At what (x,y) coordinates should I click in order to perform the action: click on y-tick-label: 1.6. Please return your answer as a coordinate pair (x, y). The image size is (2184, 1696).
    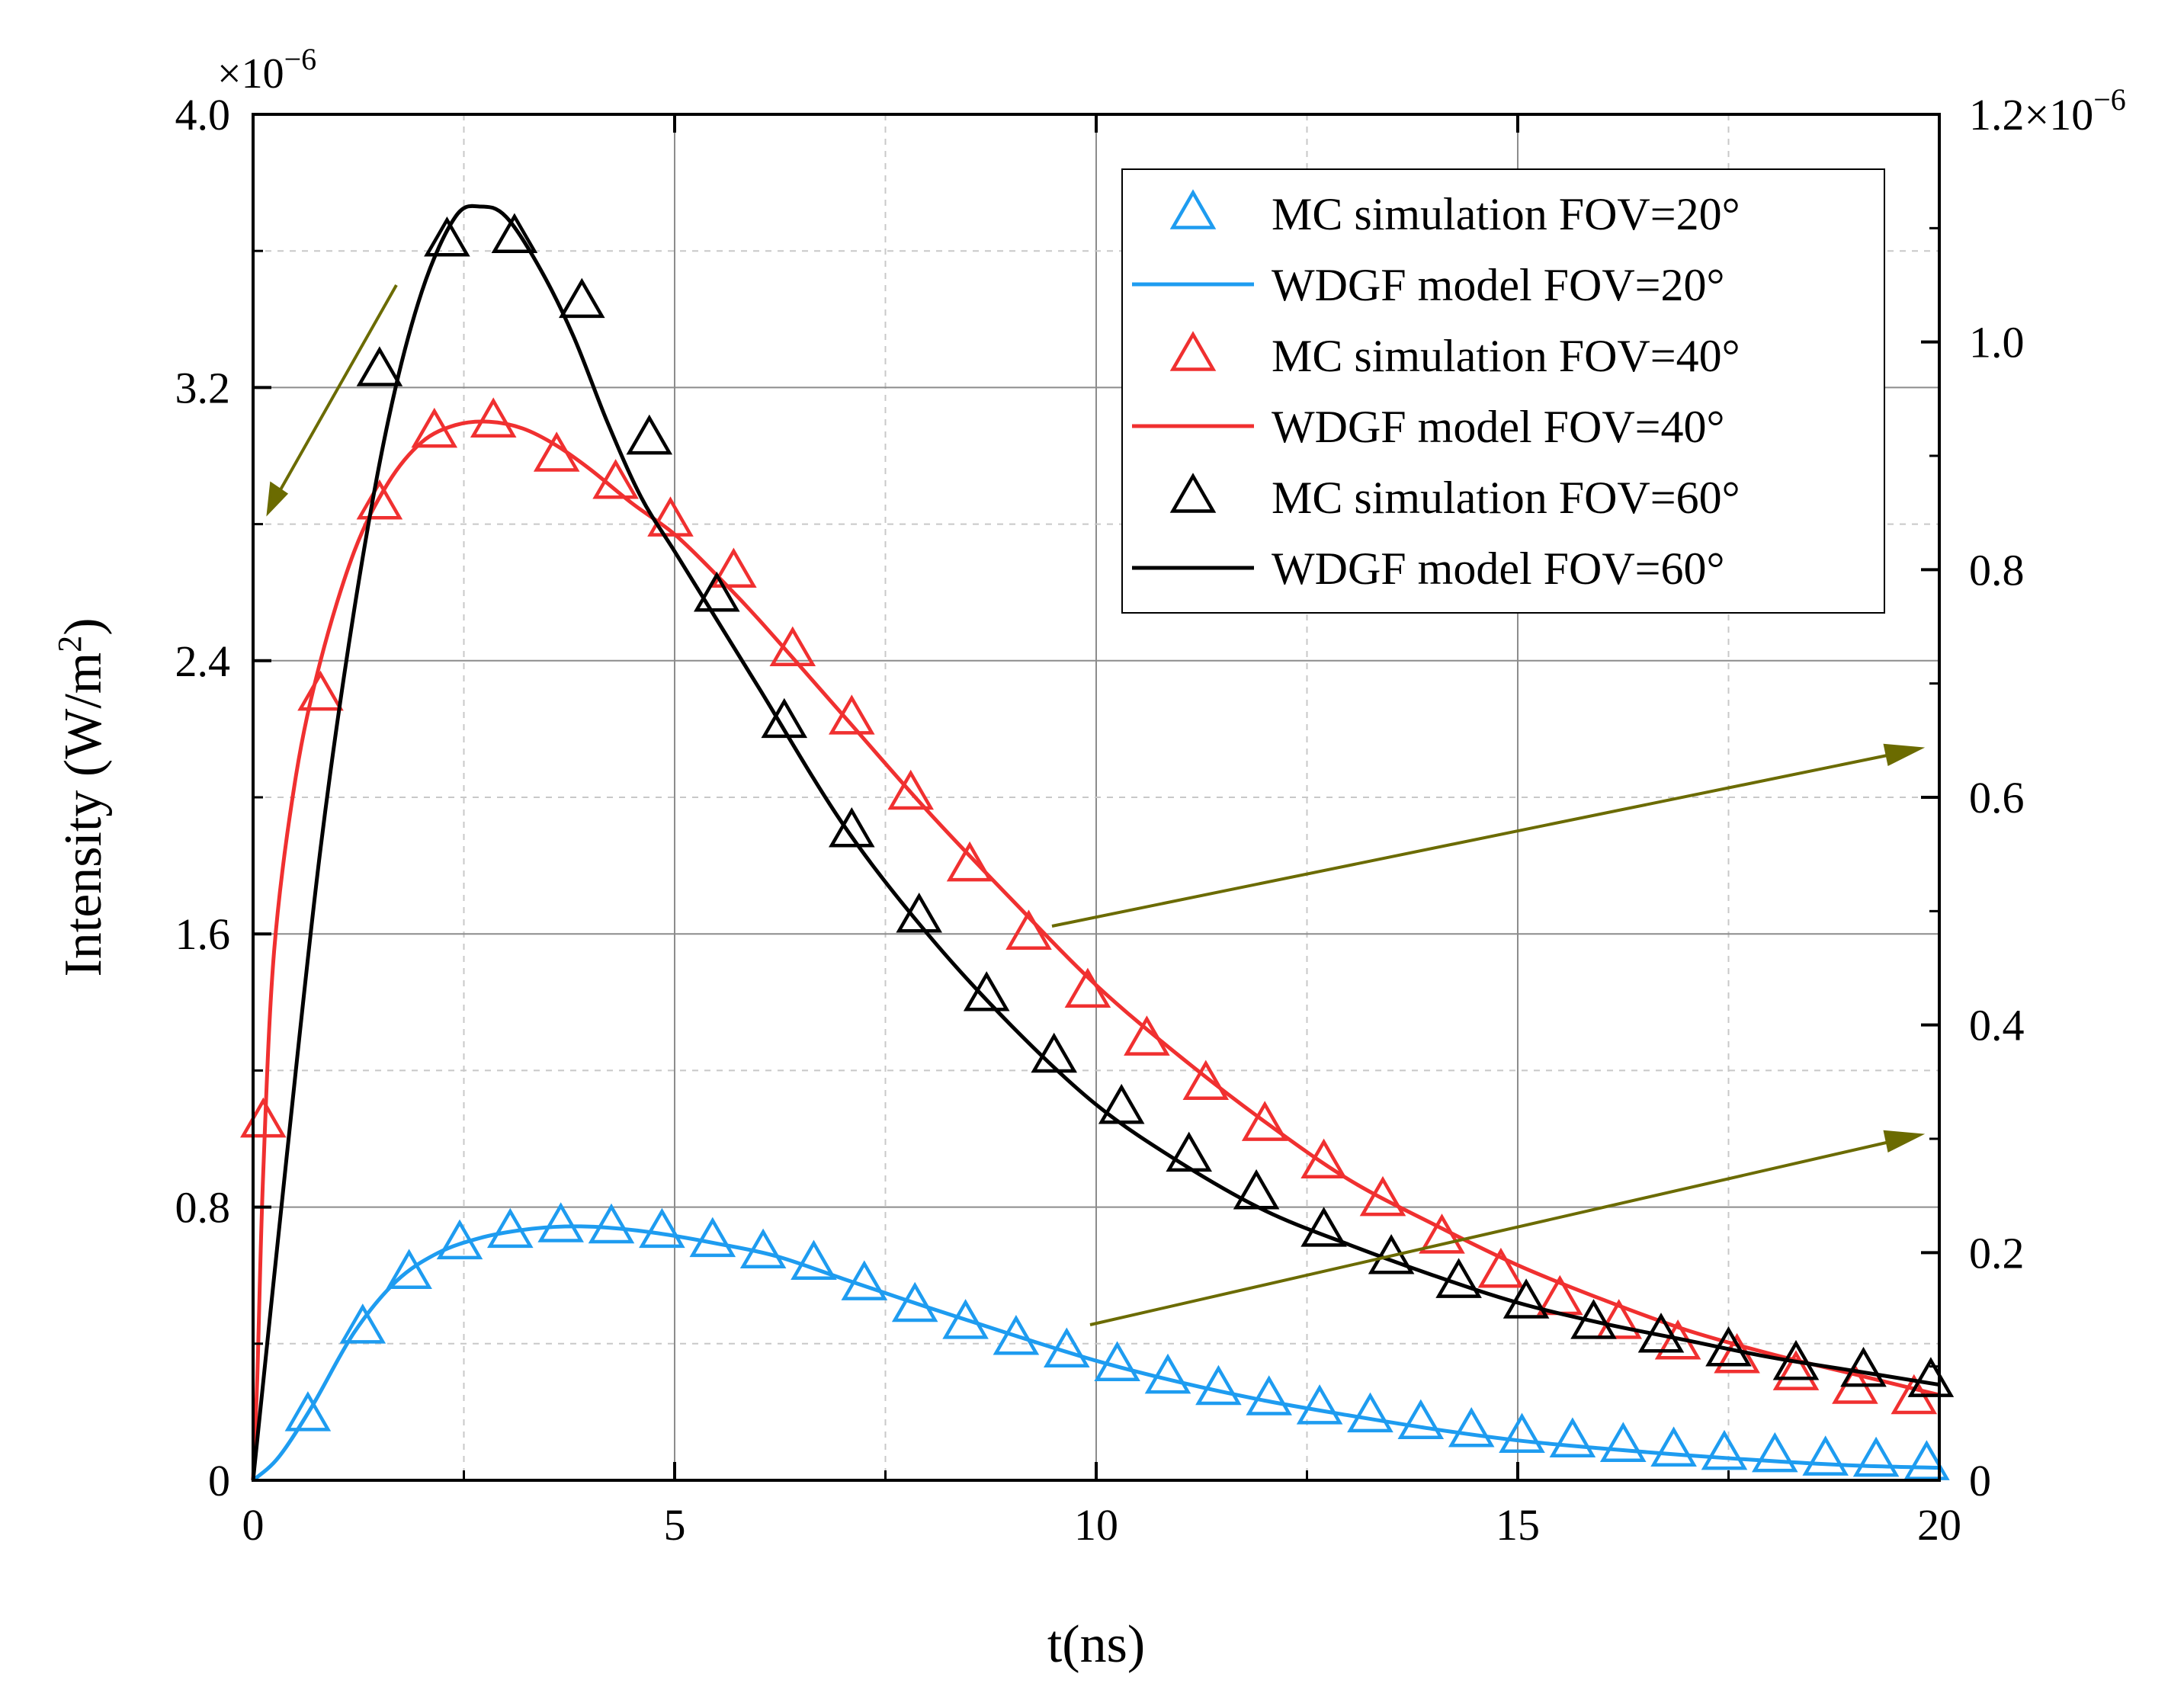
    Looking at the image, I should click on (203, 934).